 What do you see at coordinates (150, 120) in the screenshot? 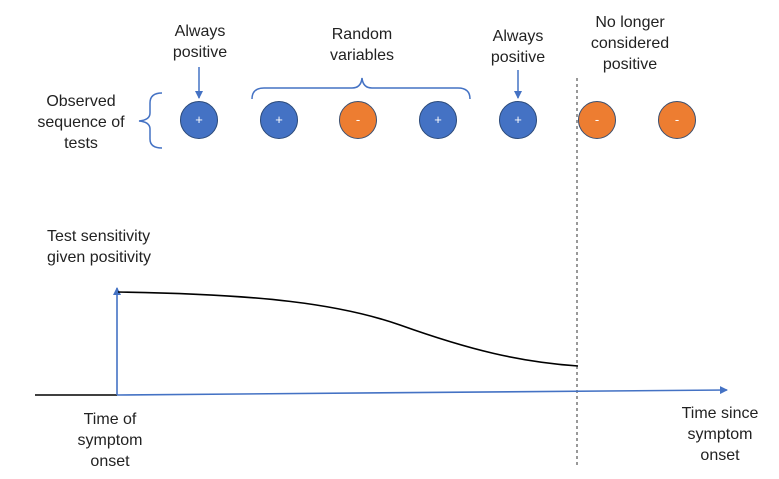
I see `left-brace-icon` at bounding box center [150, 120].